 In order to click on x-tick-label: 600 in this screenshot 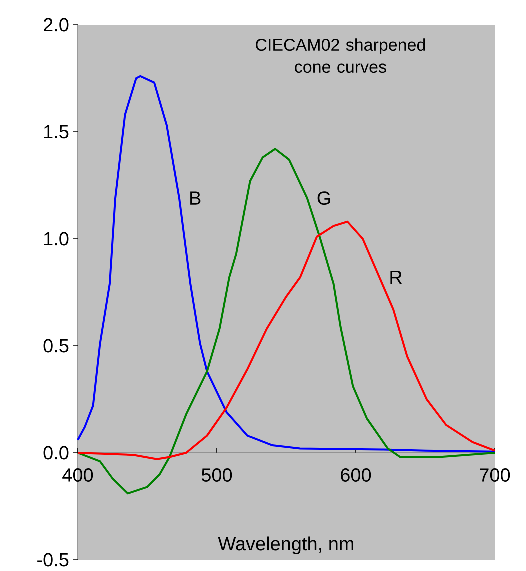, I will do `click(356, 475)`.